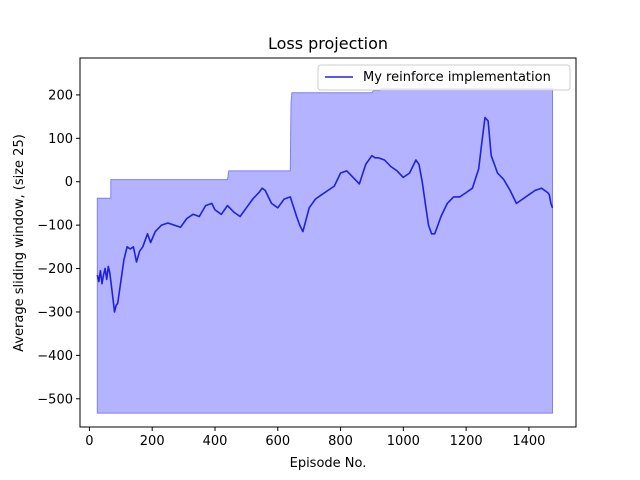  Describe the element at coordinates (277, 441) in the screenshot. I see `x-tick-label: 600` at that location.